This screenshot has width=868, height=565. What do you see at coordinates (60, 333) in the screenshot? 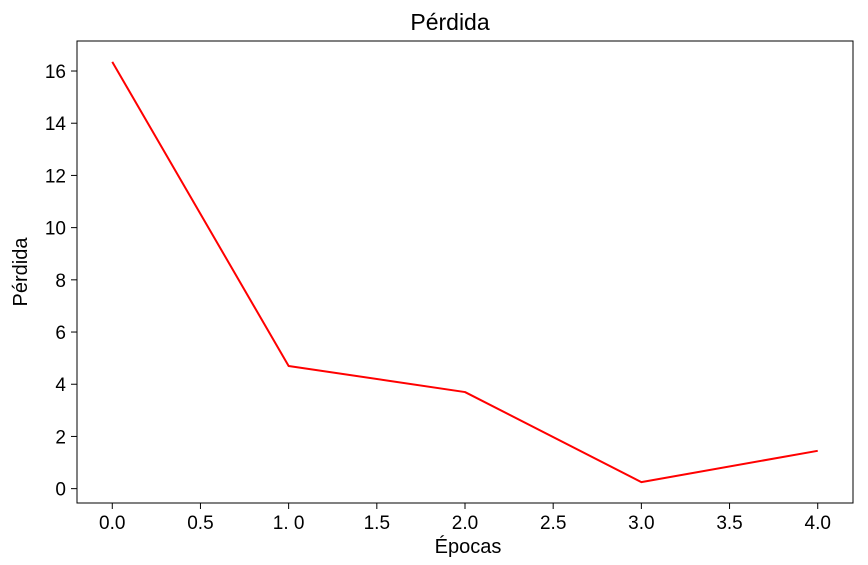
I see `y-tick-label: 6` at bounding box center [60, 333].